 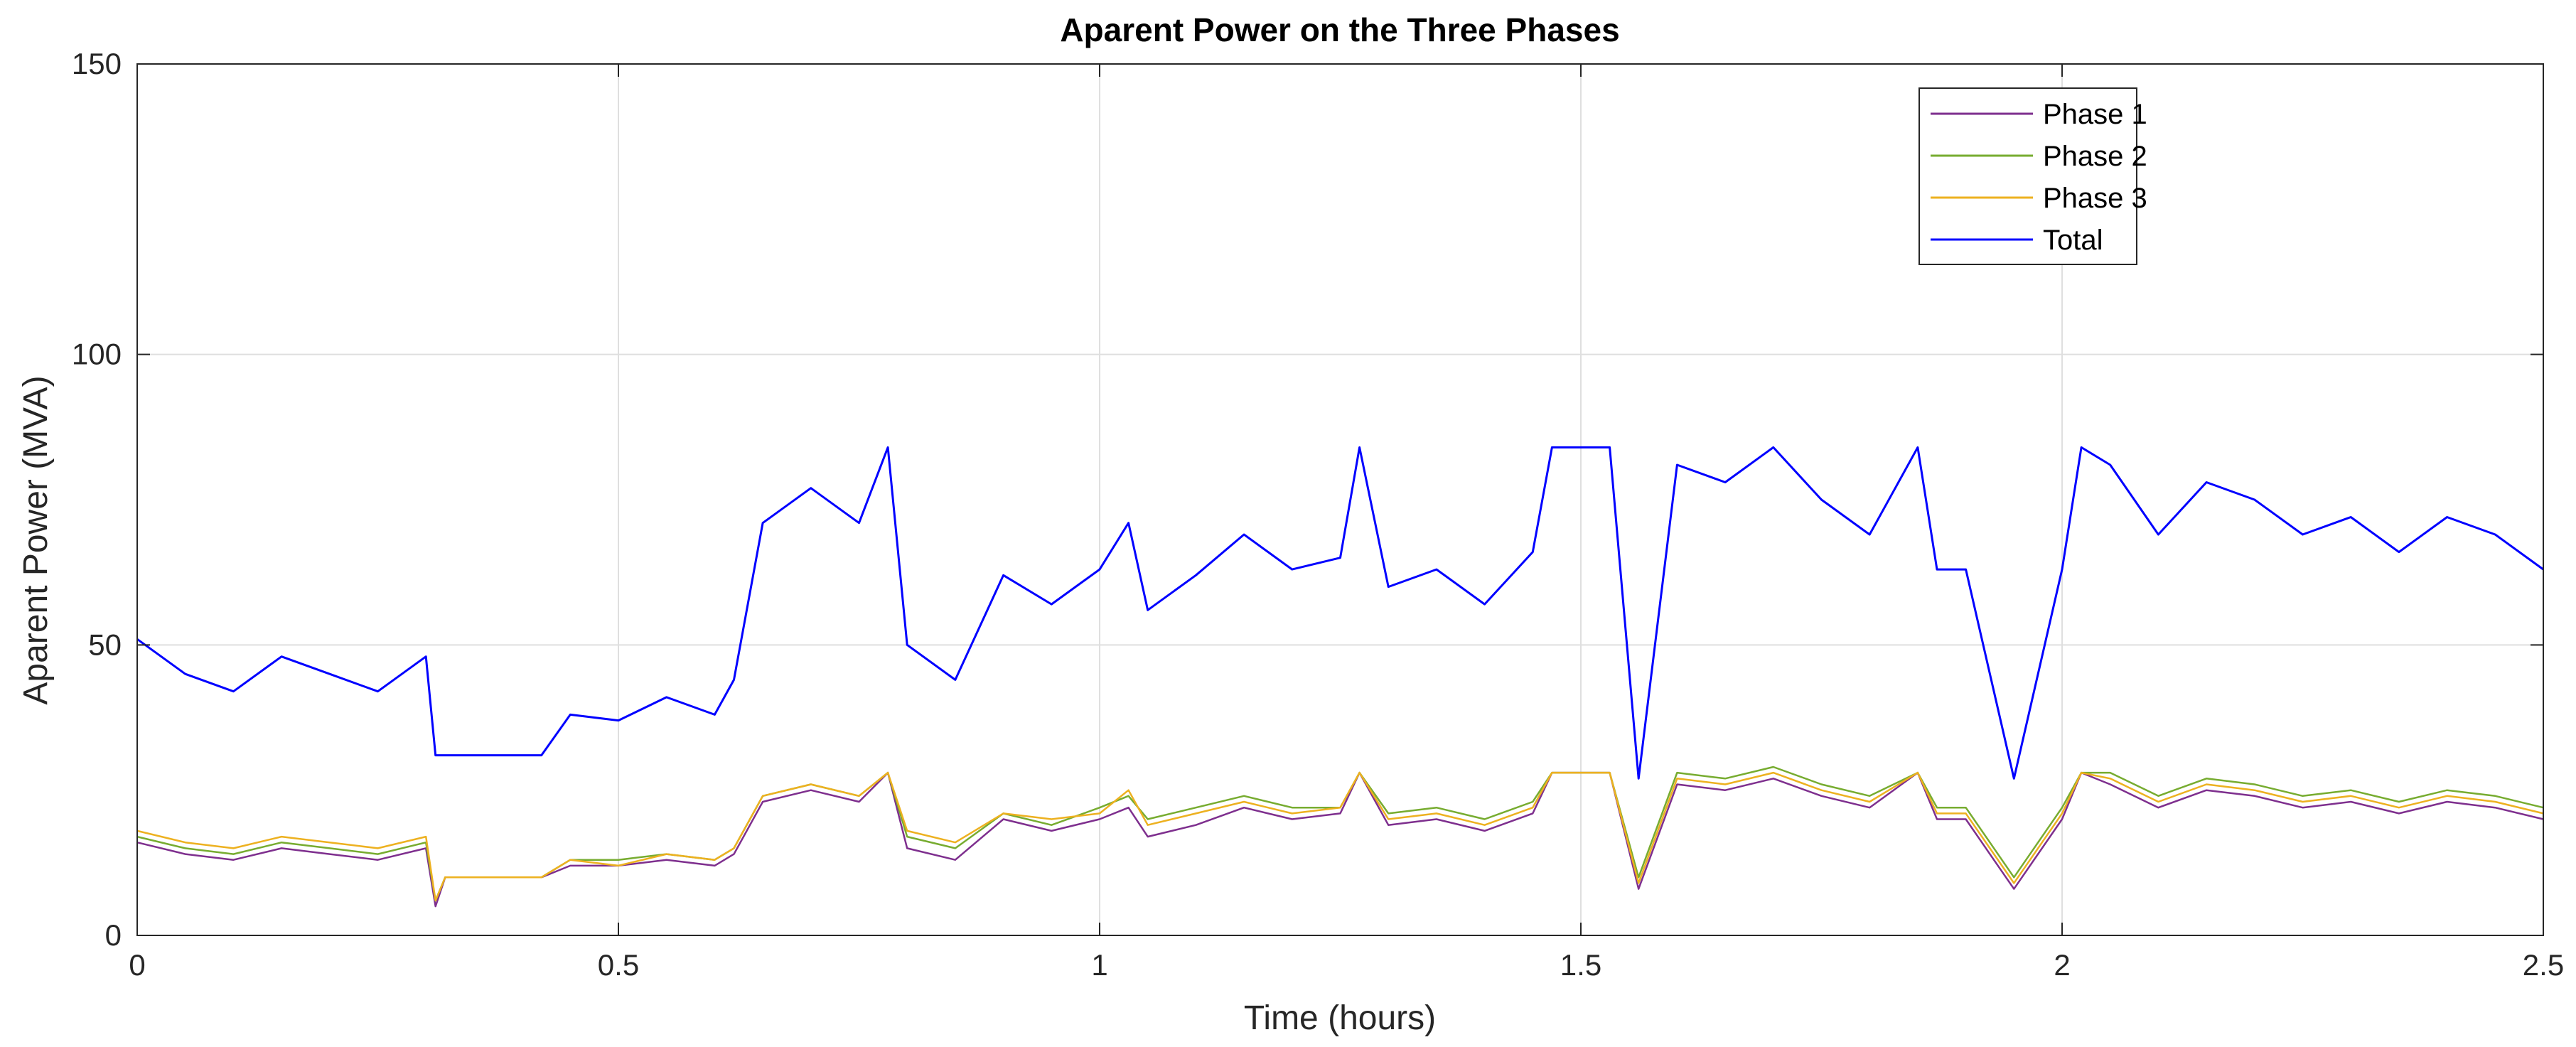 What do you see at coordinates (2027, 176) in the screenshot?
I see `legend-box` at bounding box center [2027, 176].